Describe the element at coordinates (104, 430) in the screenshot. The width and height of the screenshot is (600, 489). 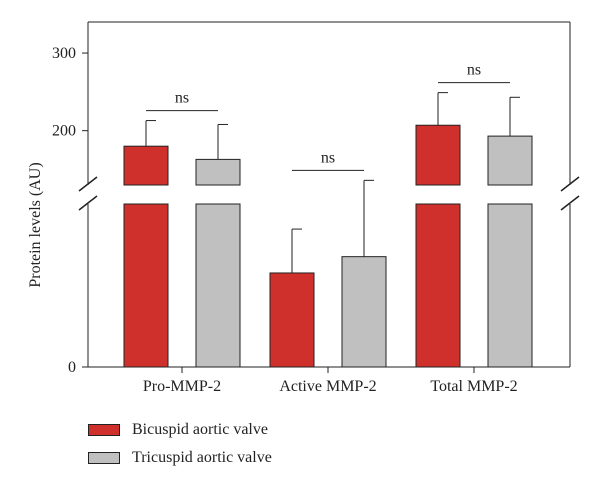
I see `legend-swatch-bicuspid` at that location.